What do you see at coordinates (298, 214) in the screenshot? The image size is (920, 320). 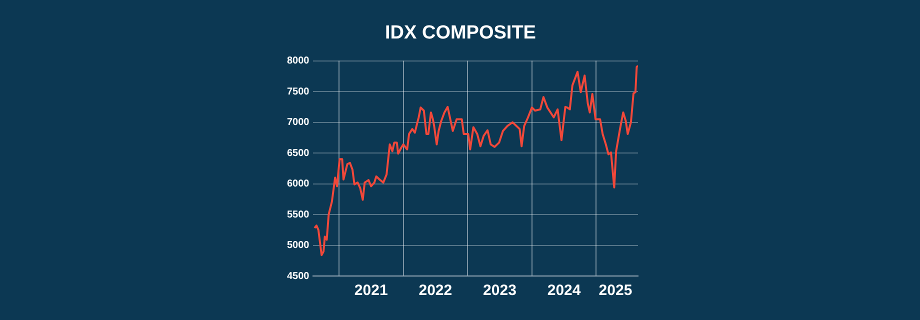 I see `y-tick-label: 5500` at bounding box center [298, 214].